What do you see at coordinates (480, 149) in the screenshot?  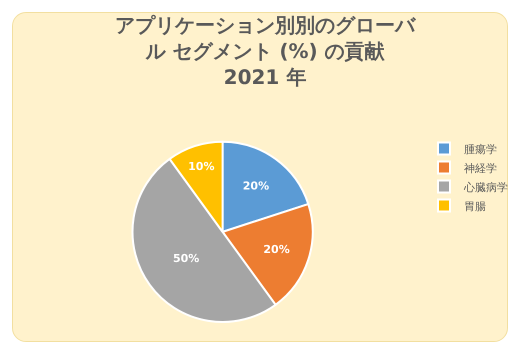 I see `legend-label: 腫瘍学` at bounding box center [480, 149].